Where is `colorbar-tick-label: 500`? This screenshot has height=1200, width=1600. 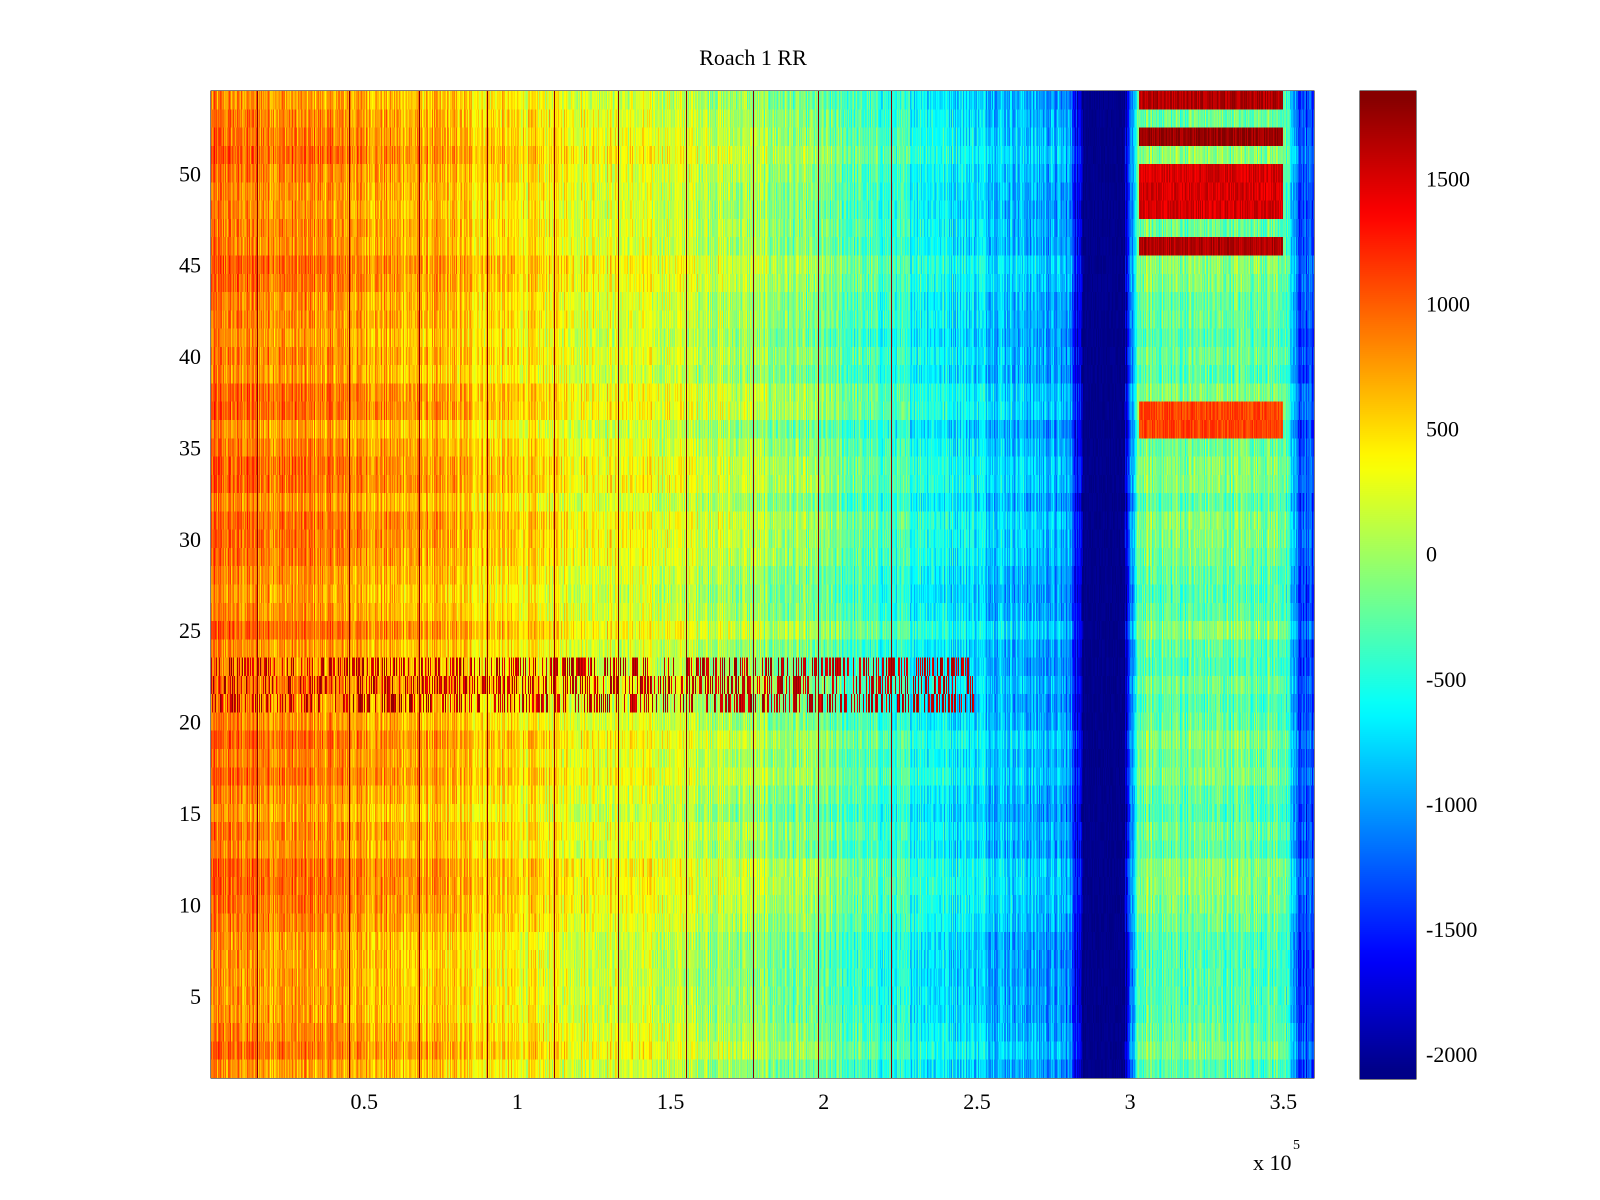
colorbar-tick-label: 500 is located at coordinates (1442, 429).